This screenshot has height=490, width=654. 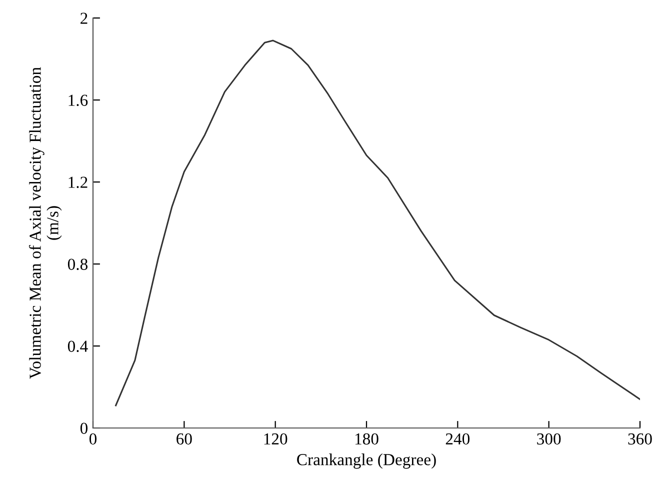 I want to click on x-tick-label: 300, so click(x=549, y=439).